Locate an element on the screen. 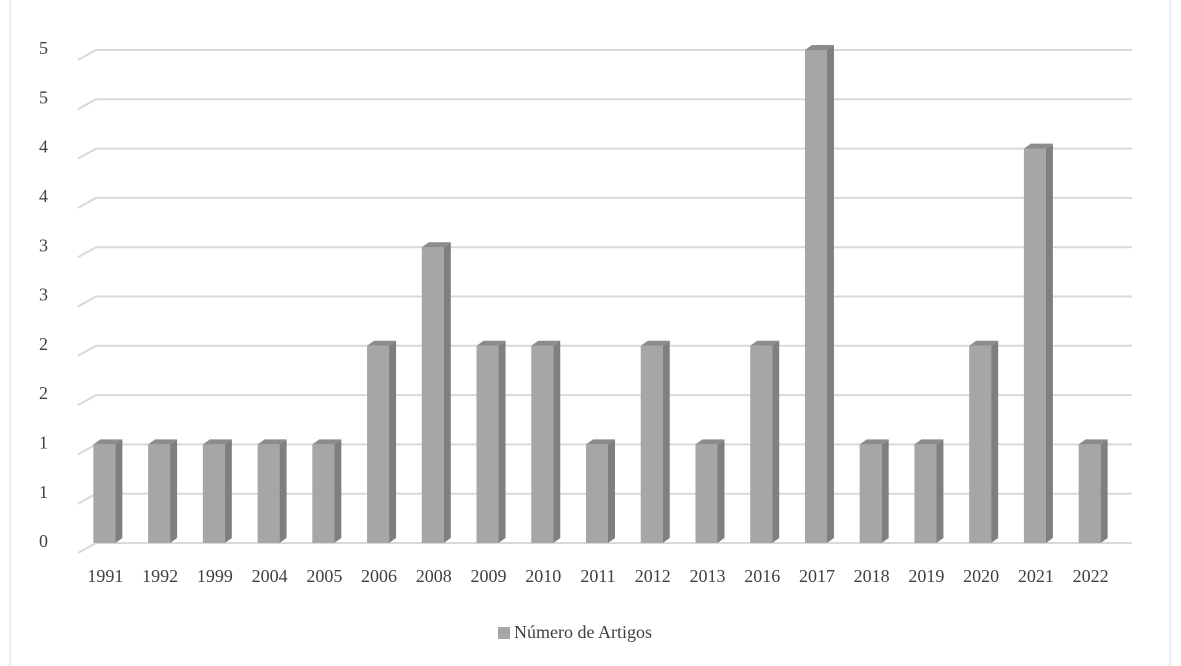  x-tick-label: 1999 is located at coordinates (215, 576).